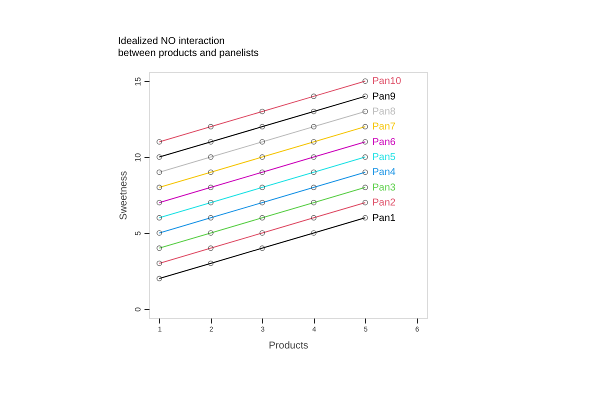 The image size is (613, 406). I want to click on series-label: Pan10, so click(387, 82).